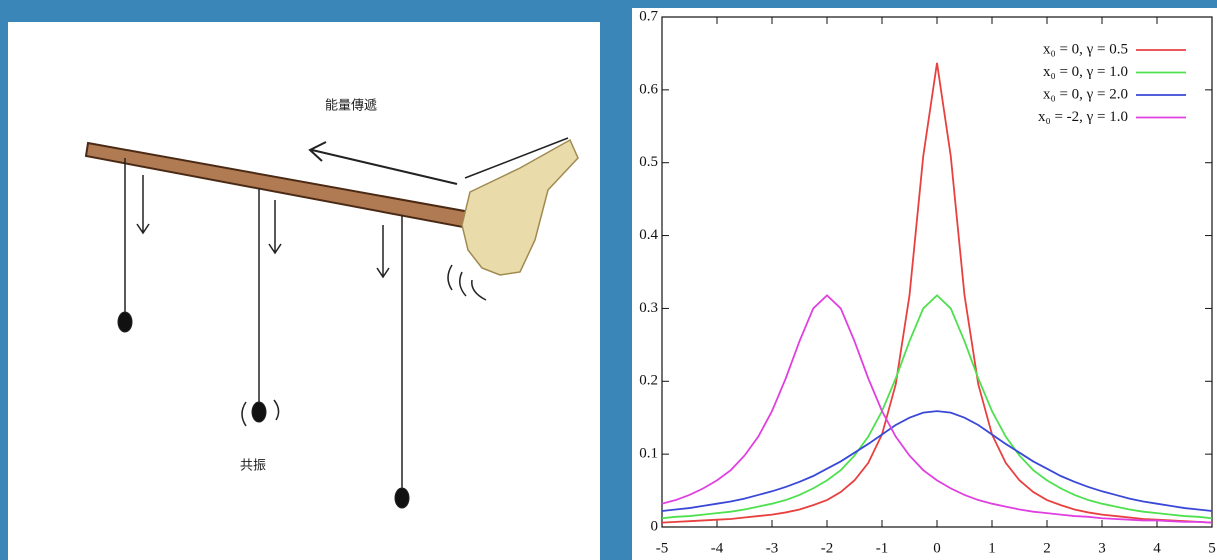 Image resolution: width=1217 pixels, height=560 pixels. I want to click on arm-line, so click(516, 158).